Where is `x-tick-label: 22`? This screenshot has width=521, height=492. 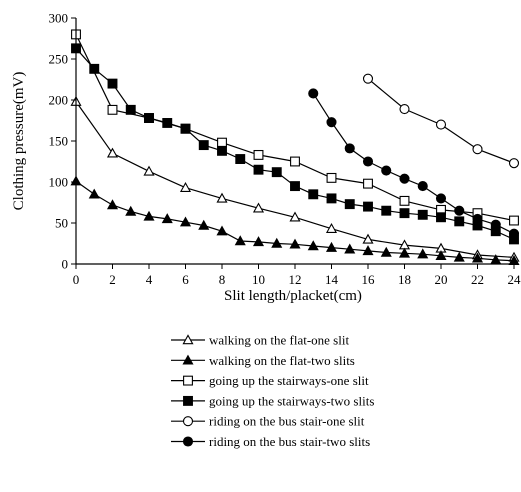 x-tick-label: 22 is located at coordinates (477, 279).